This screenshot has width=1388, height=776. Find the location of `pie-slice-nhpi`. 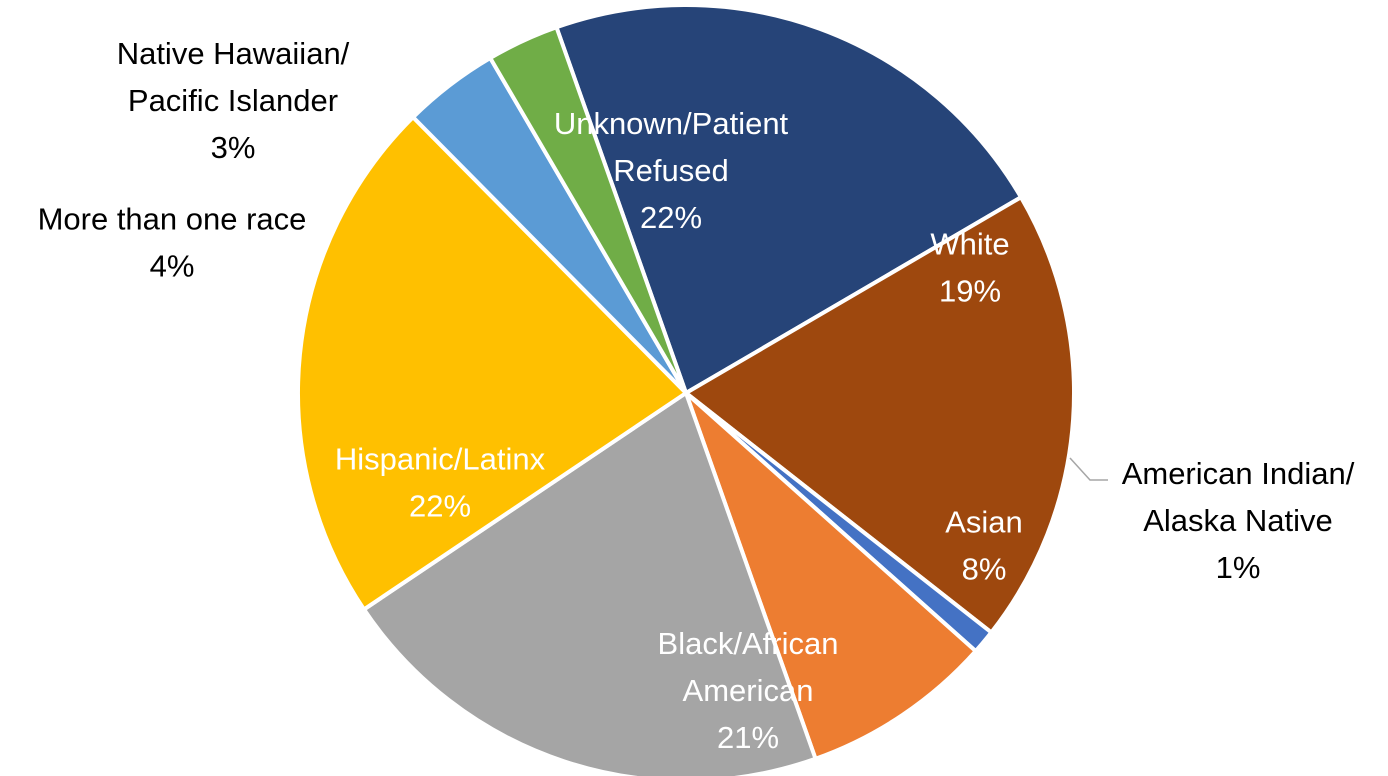

pie-slice-nhpi is located at coordinates (588, 210).